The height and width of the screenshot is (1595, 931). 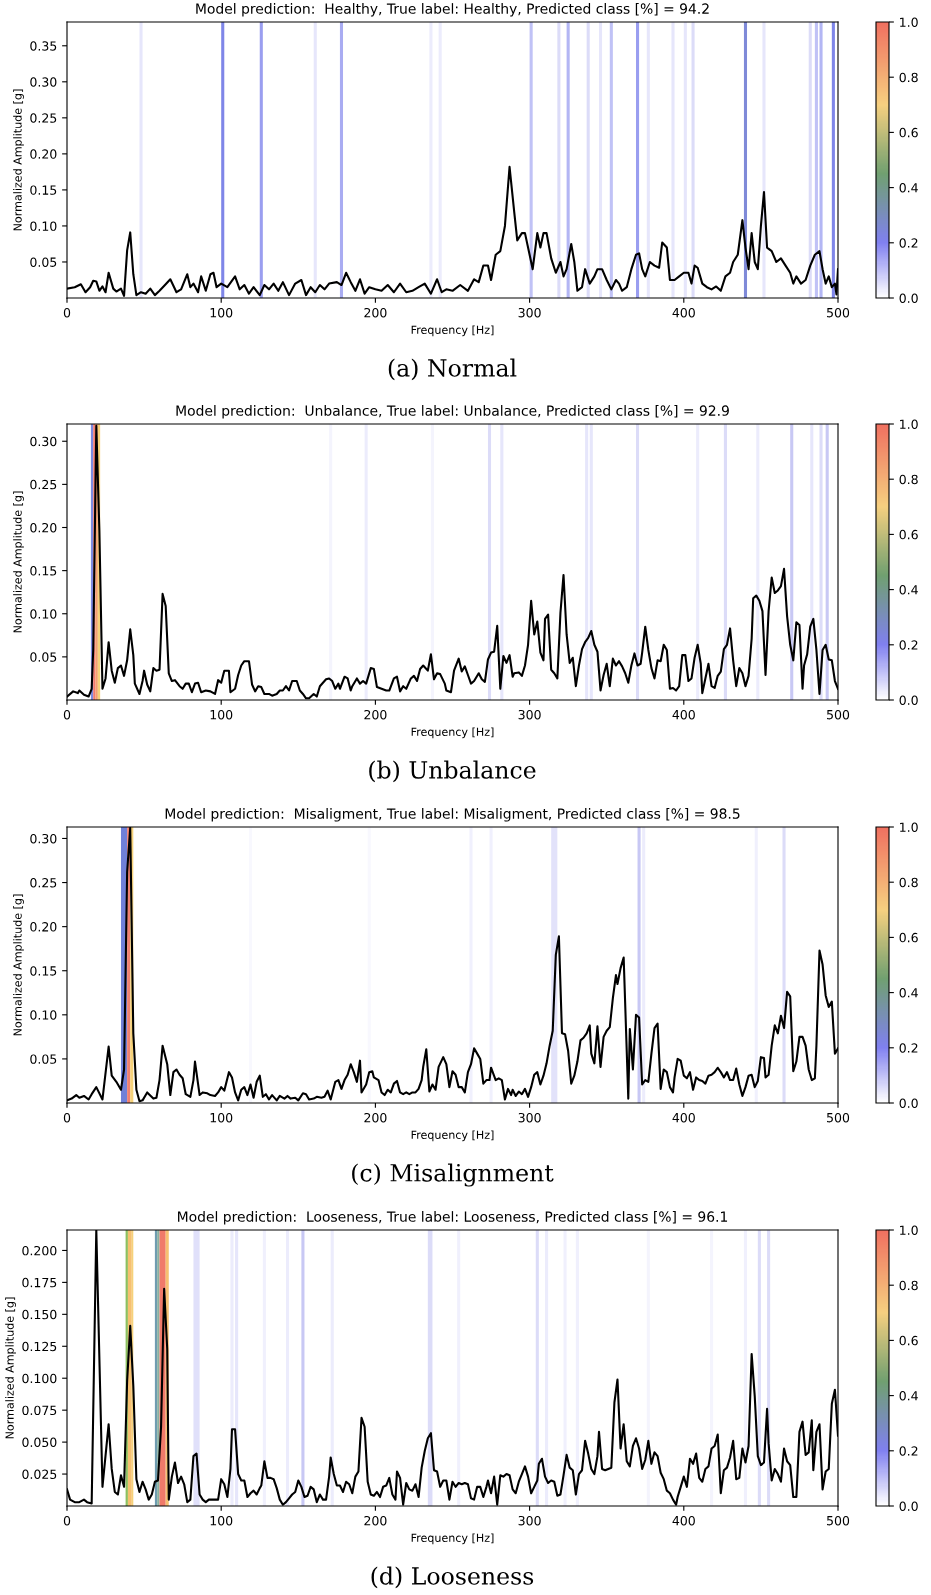 I want to click on y-tick-label: 0.150, so click(x=39, y=1314).